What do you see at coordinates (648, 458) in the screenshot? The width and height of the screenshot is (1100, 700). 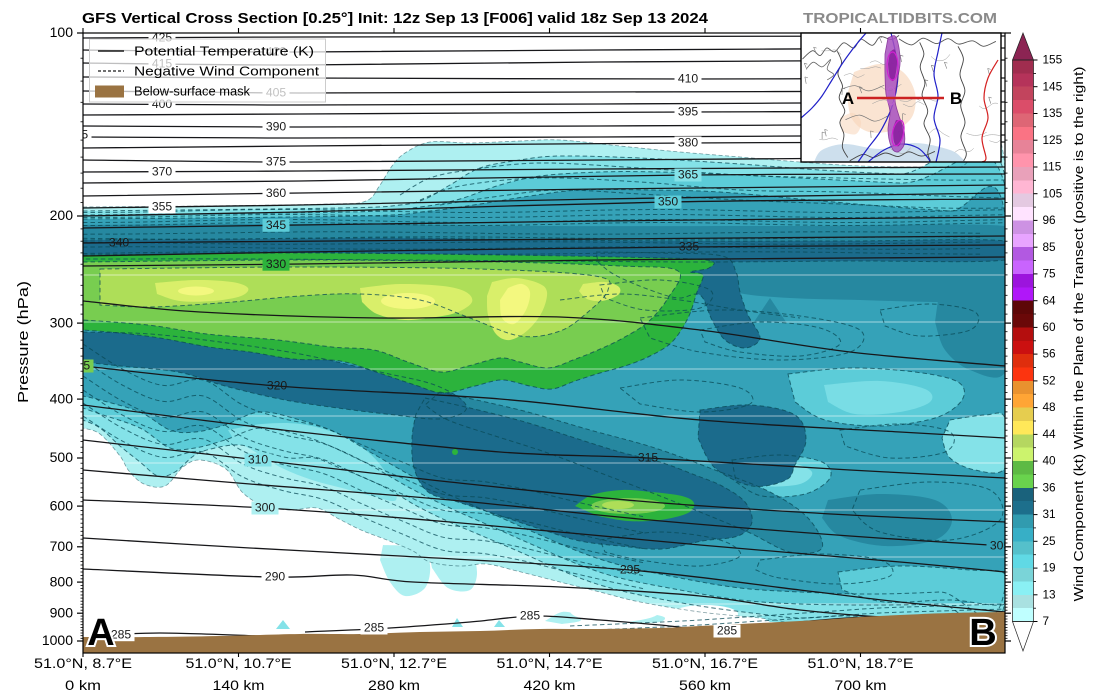 I see `svg-text: 315` at bounding box center [648, 458].